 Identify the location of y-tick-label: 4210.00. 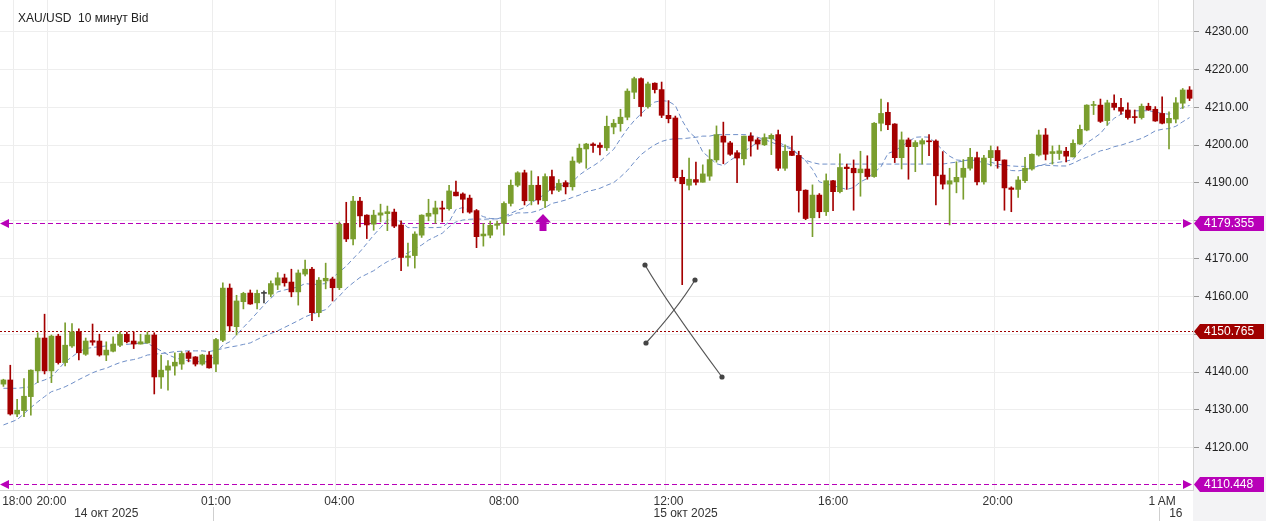
(1227, 106).